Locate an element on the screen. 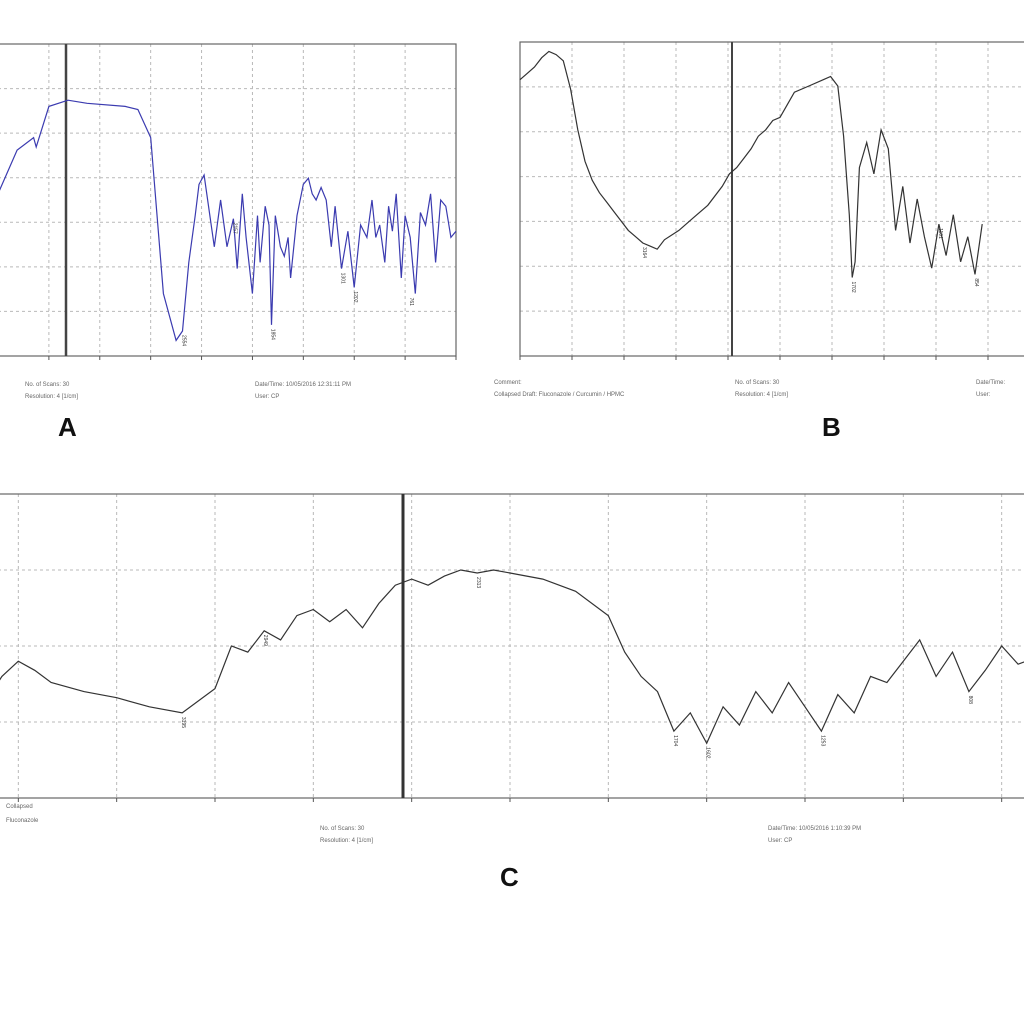 Image resolution: width=1024 pixels, height=1024 pixels. svg-text:Date/Time: 10/05/2016 12:31:11: Date/Time: 10/05/2016 12:31:11 PM is located at coordinates (303, 385).